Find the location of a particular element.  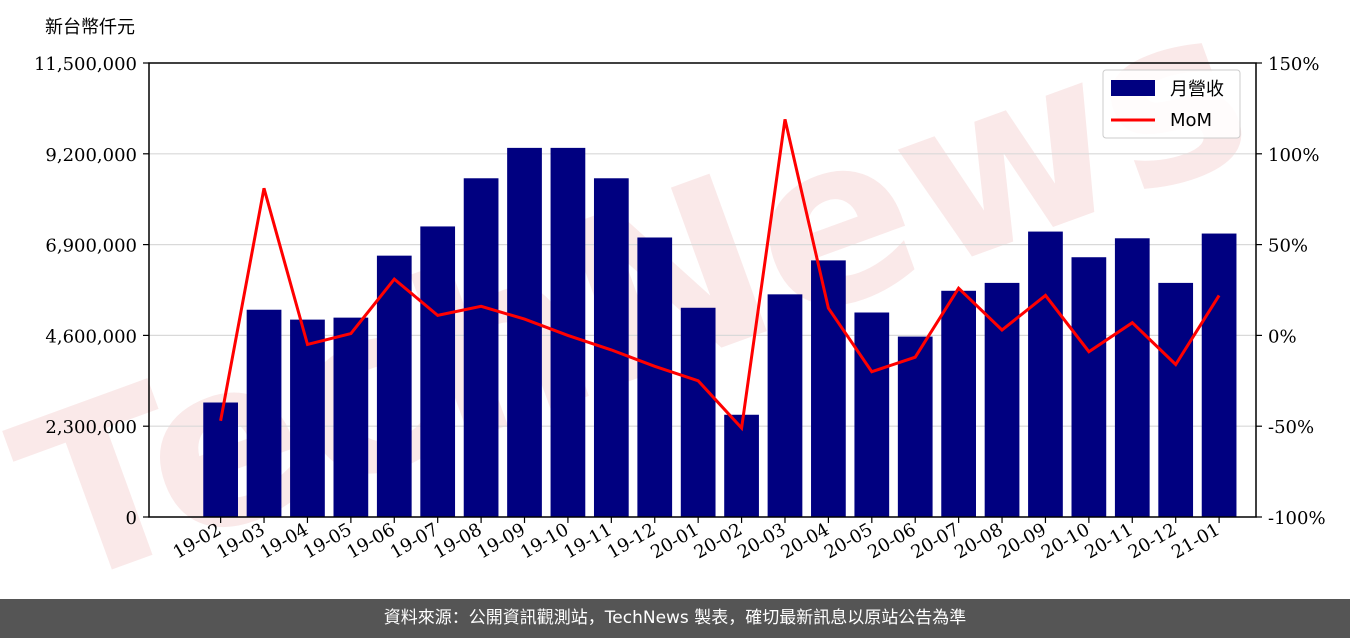

x-tick-label: 19-07 is located at coordinates (414, 541).